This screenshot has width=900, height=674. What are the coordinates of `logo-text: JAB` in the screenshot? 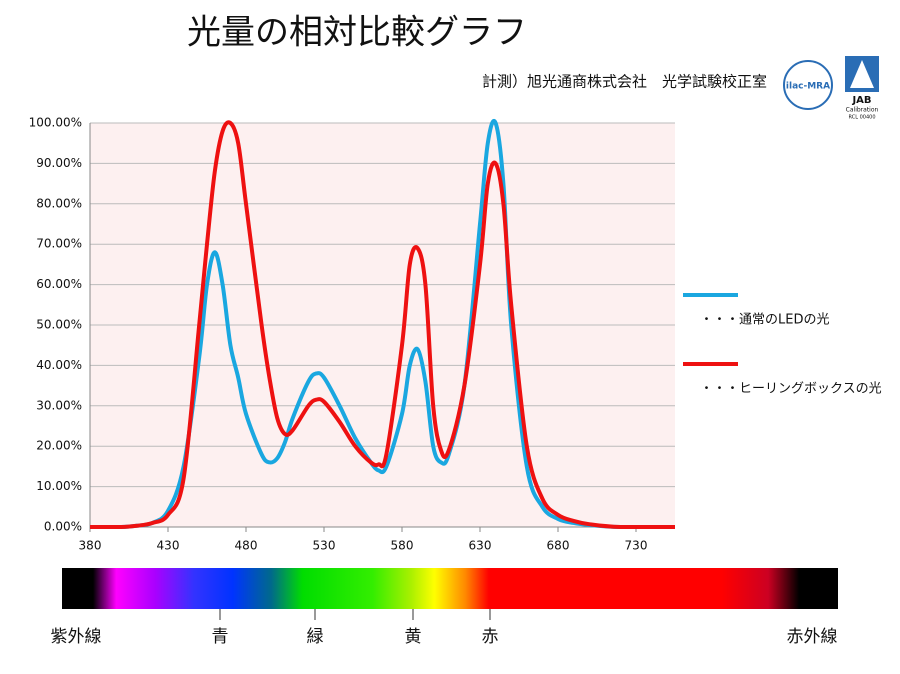 It's located at (861, 100).